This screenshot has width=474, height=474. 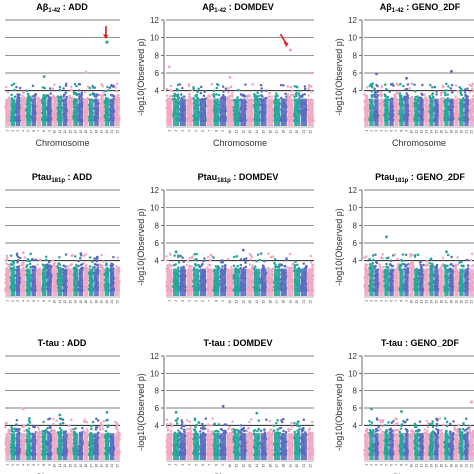 What do you see at coordinates (117, 302) in the screenshot?
I see `x-tick-label: 22` at bounding box center [117, 302].